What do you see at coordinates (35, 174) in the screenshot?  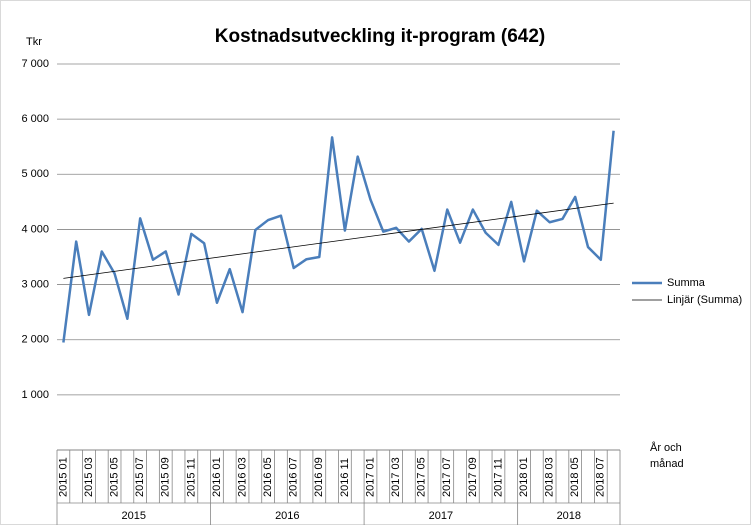 I see `y-tick-label: 5 000` at bounding box center [35, 174].